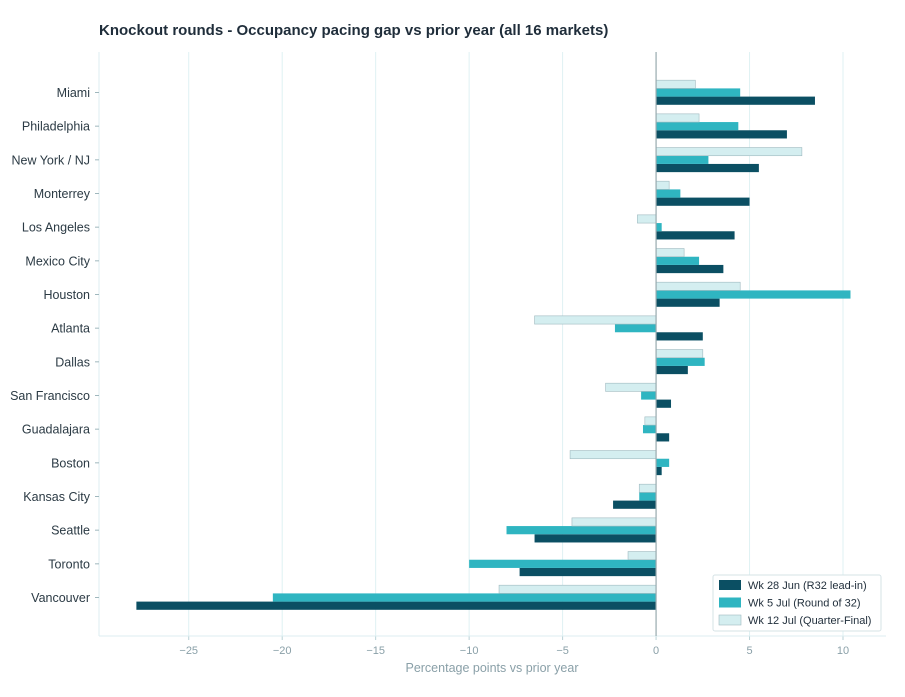  Describe the element at coordinates (491, 668) in the screenshot. I see `x-axis-label: Percentage points vs prior year` at that location.